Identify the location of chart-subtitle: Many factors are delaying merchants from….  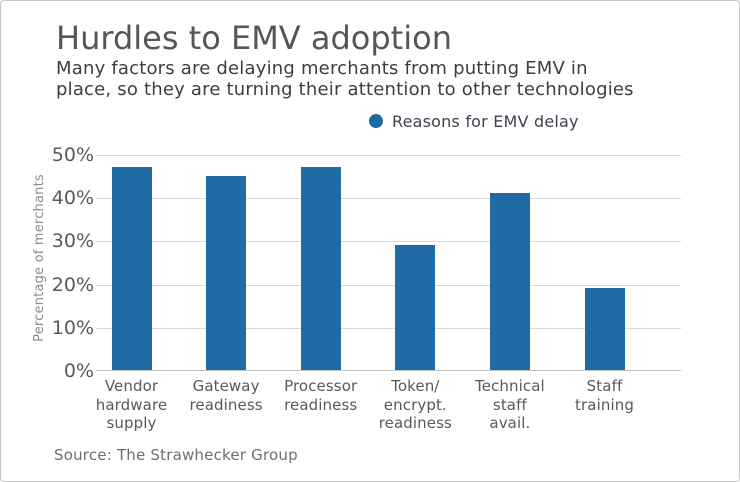
(345, 79).